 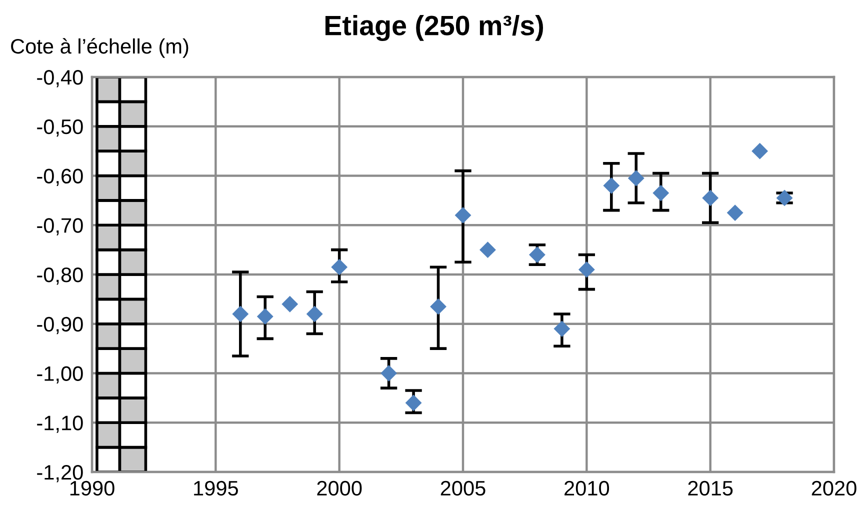 I want to click on x-tick-label: 2020, so click(x=834, y=488).